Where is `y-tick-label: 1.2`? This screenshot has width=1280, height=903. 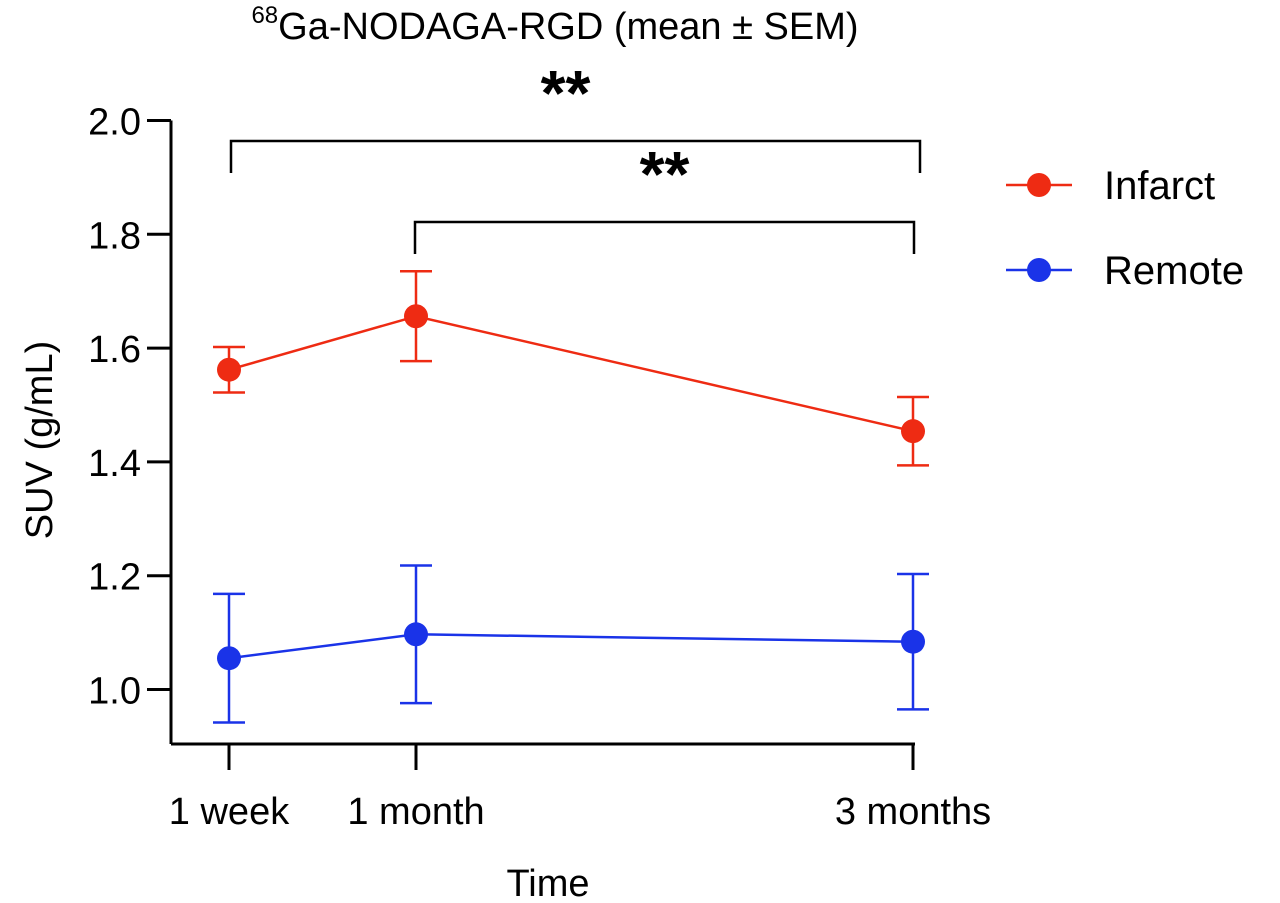 y-tick-label: 1.2 is located at coordinates (114, 578).